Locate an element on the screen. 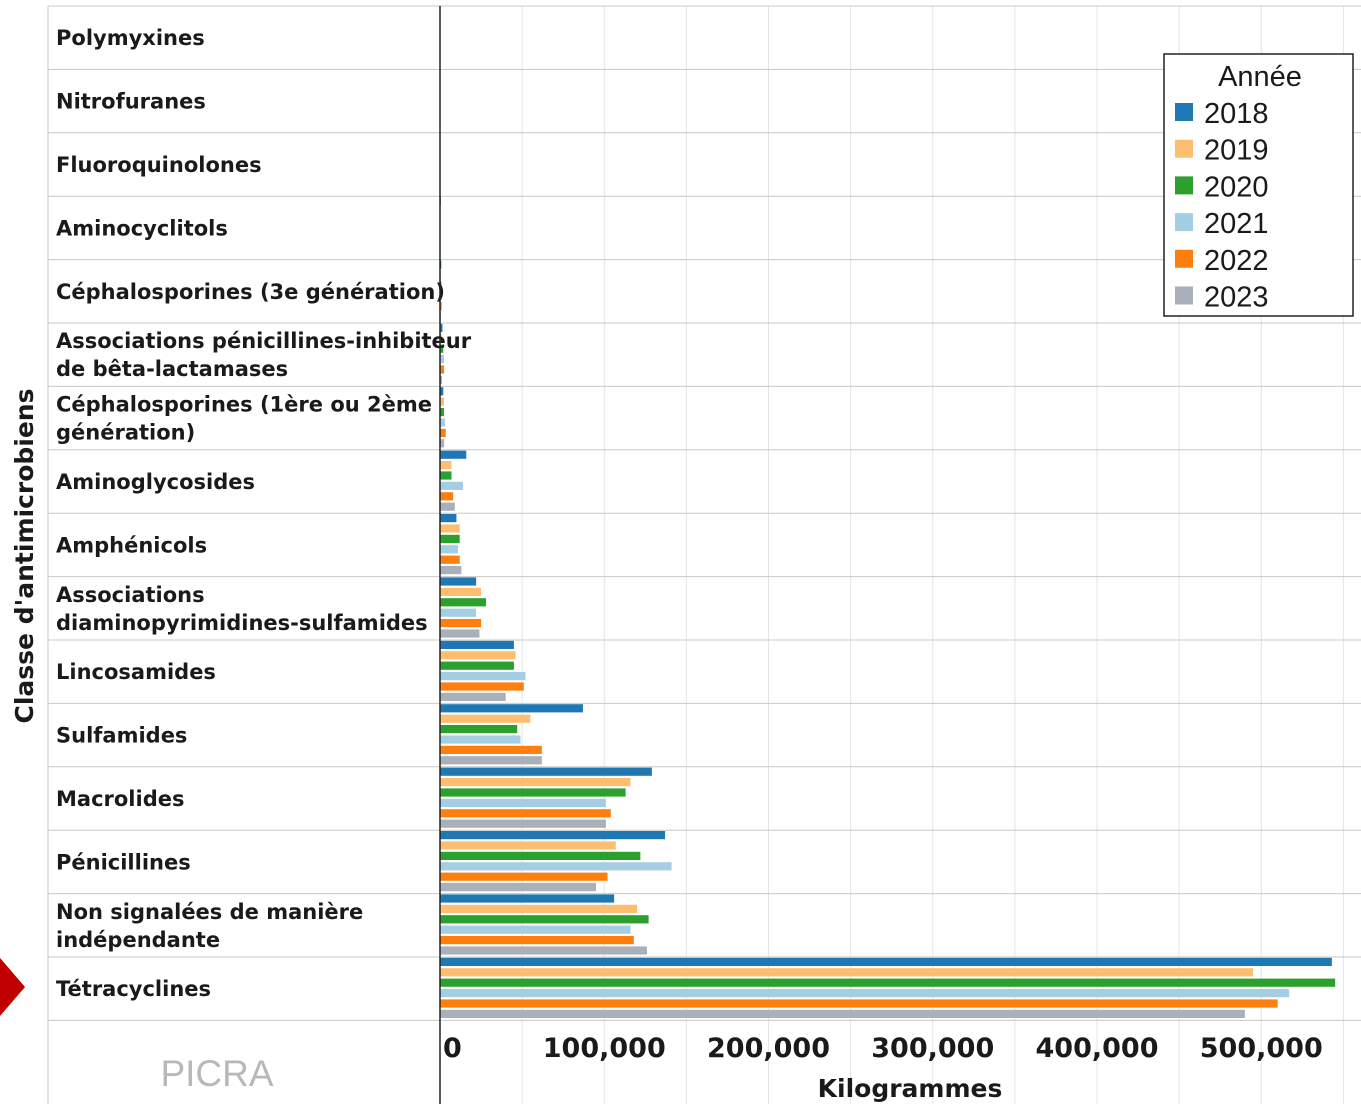  legend-box is located at coordinates (1258, 185).